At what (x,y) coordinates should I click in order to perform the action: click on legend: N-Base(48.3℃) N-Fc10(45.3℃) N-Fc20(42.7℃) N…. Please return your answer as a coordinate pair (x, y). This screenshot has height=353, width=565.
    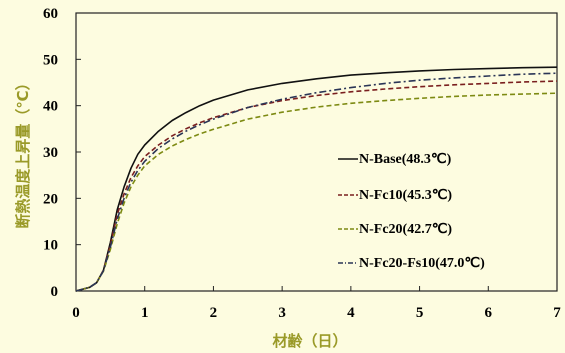
    Looking at the image, I should click on (411, 211).